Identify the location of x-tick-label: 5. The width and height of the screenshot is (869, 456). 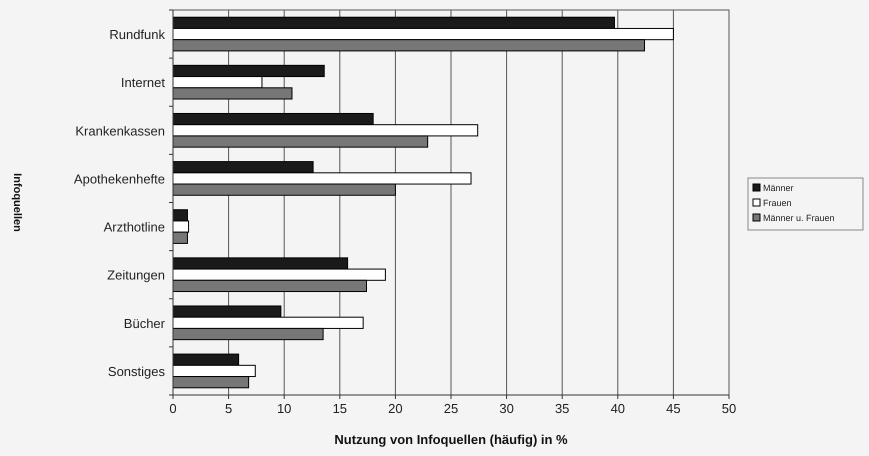
(228, 408).